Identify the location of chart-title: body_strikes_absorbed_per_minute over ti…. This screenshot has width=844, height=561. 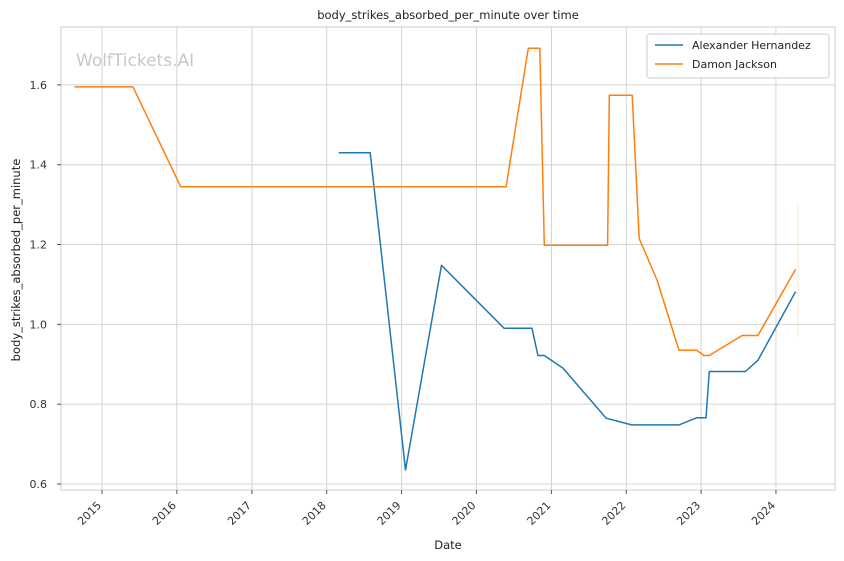
(448, 15).